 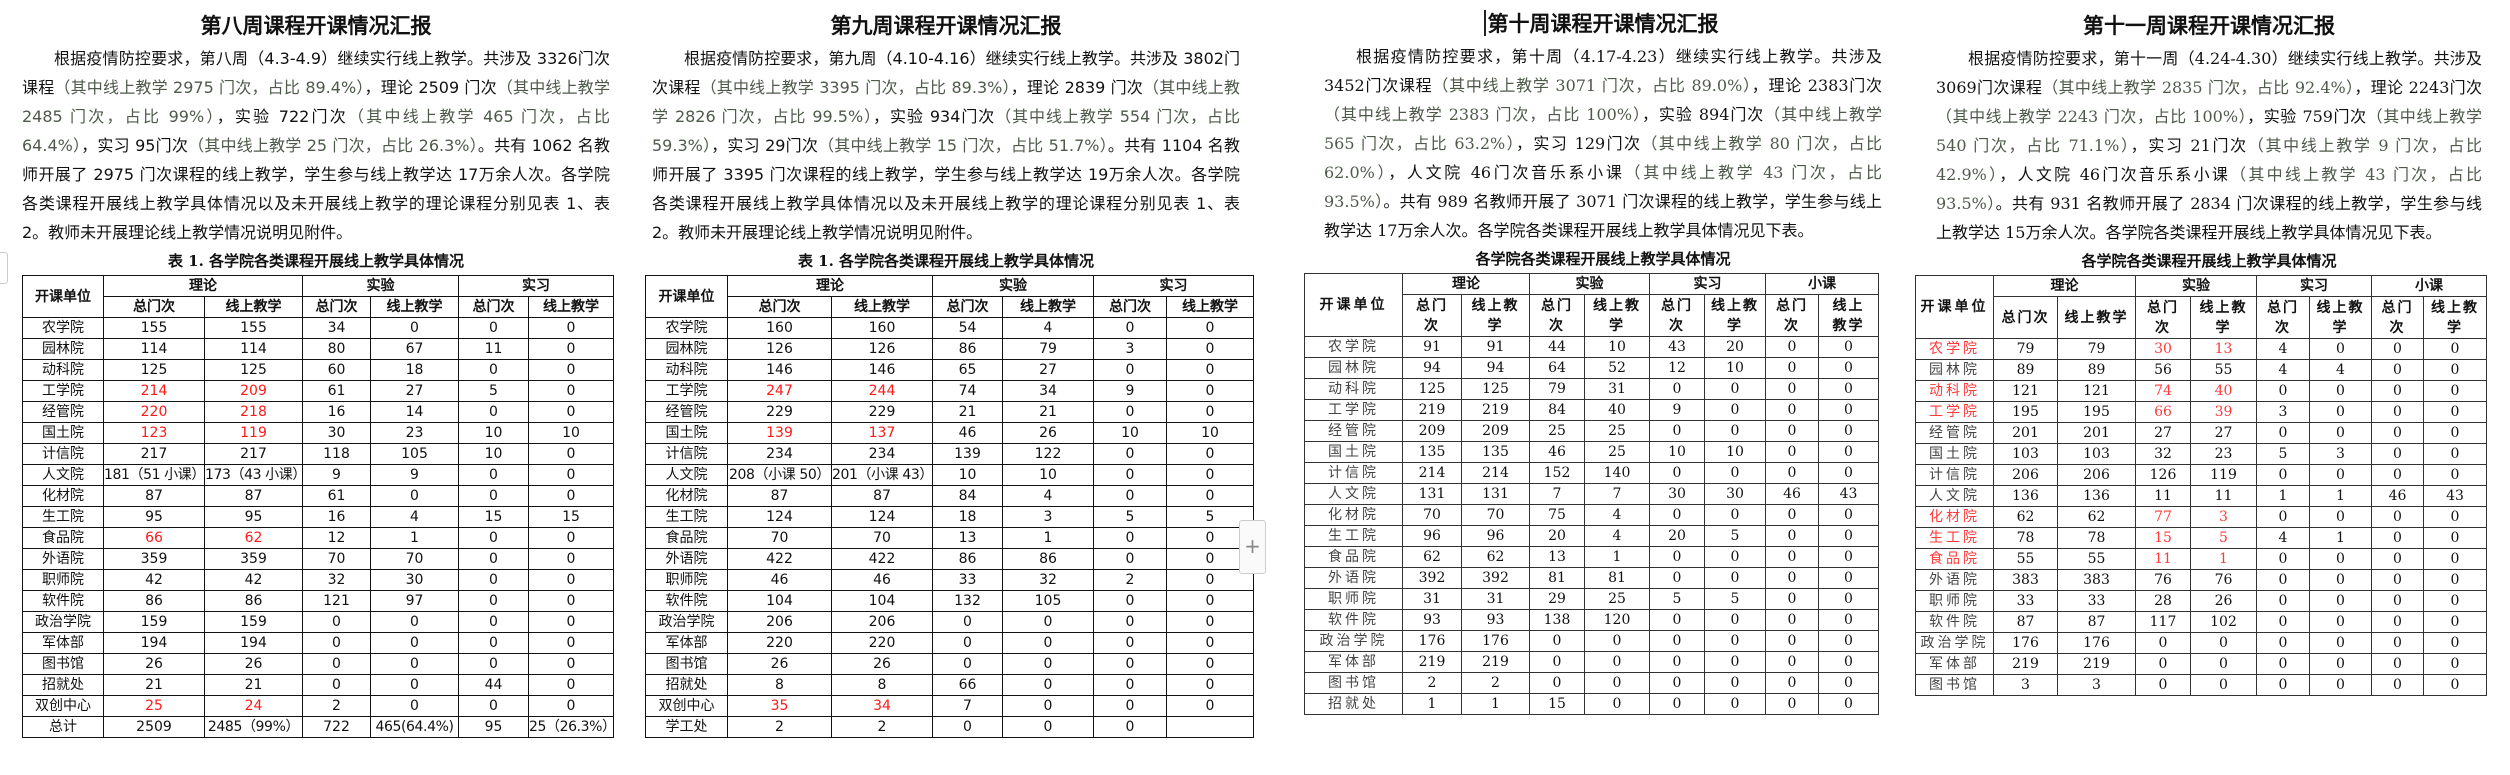 I want to click on table-row: 军体部 220 220 0 0 0 0, so click(x=949, y=643).